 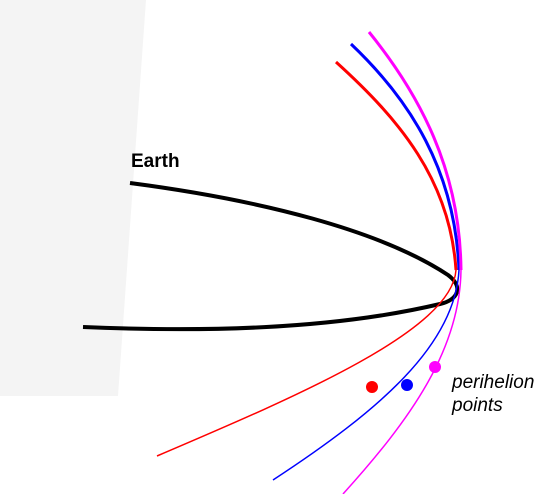 I want to click on red-orbit-inner, so click(x=396, y=165).